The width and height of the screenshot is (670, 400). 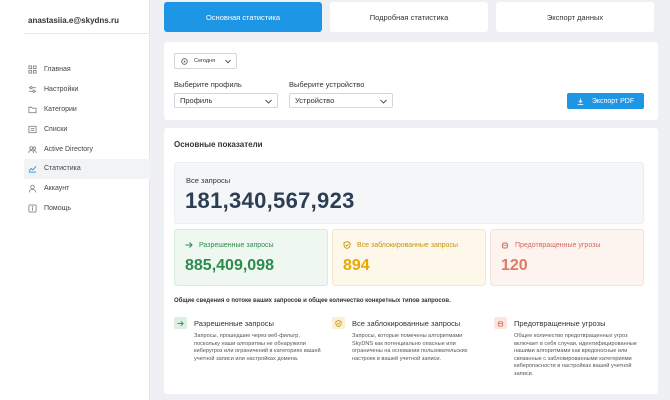 What do you see at coordinates (356, 265) in the screenshot?
I see `blocked-requests-value: 894` at bounding box center [356, 265].